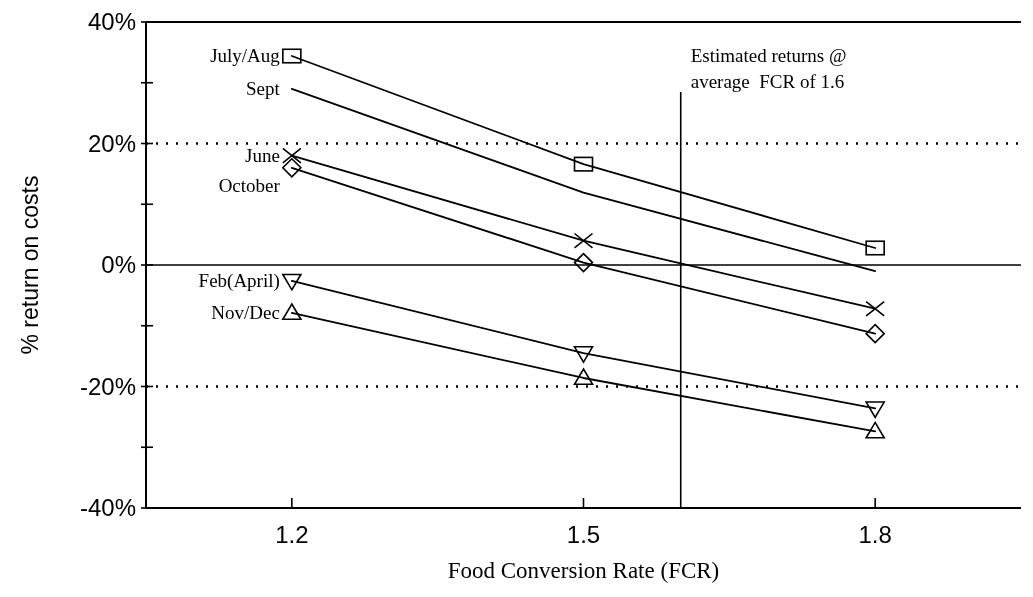 Image resolution: width=1033 pixels, height=597 pixels. I want to click on x-tick-label: 1.2, so click(292, 534).